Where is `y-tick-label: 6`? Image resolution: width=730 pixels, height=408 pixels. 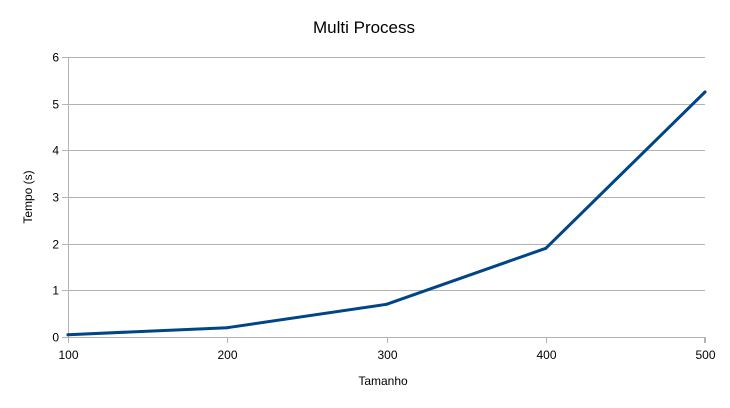 y-tick-label: 6 is located at coordinates (55, 58).